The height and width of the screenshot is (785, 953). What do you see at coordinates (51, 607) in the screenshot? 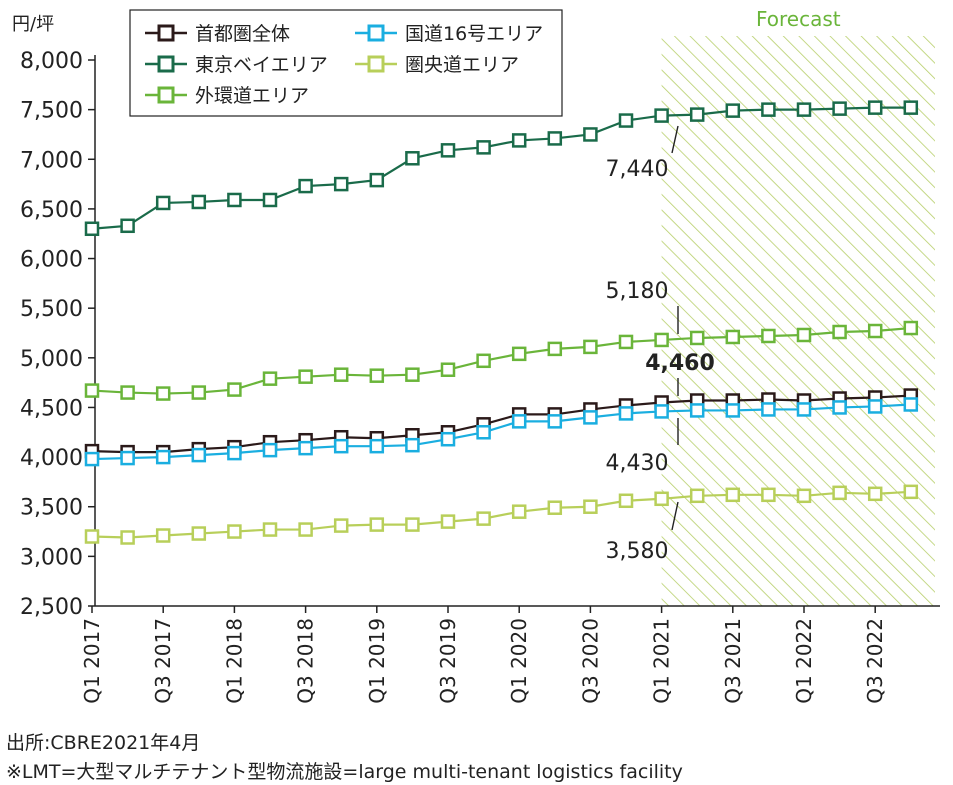
I see `y-tick-label: 2,500` at bounding box center [51, 607].